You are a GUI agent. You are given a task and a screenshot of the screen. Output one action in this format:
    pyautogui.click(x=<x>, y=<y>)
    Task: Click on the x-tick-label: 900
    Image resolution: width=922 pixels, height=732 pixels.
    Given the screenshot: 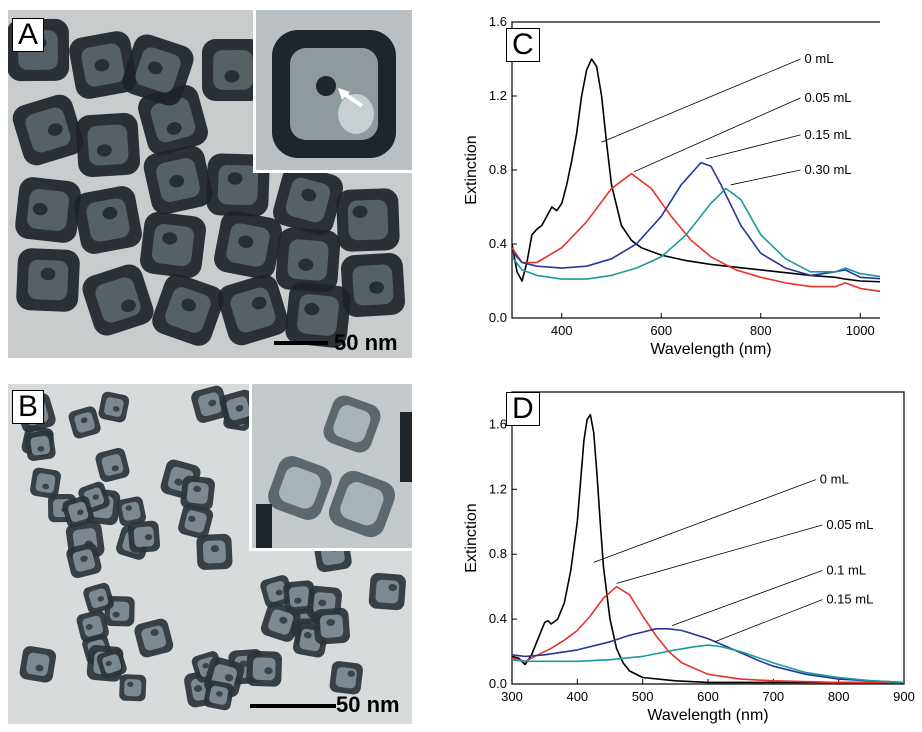 What is the action you would take?
    pyautogui.click(x=904, y=696)
    